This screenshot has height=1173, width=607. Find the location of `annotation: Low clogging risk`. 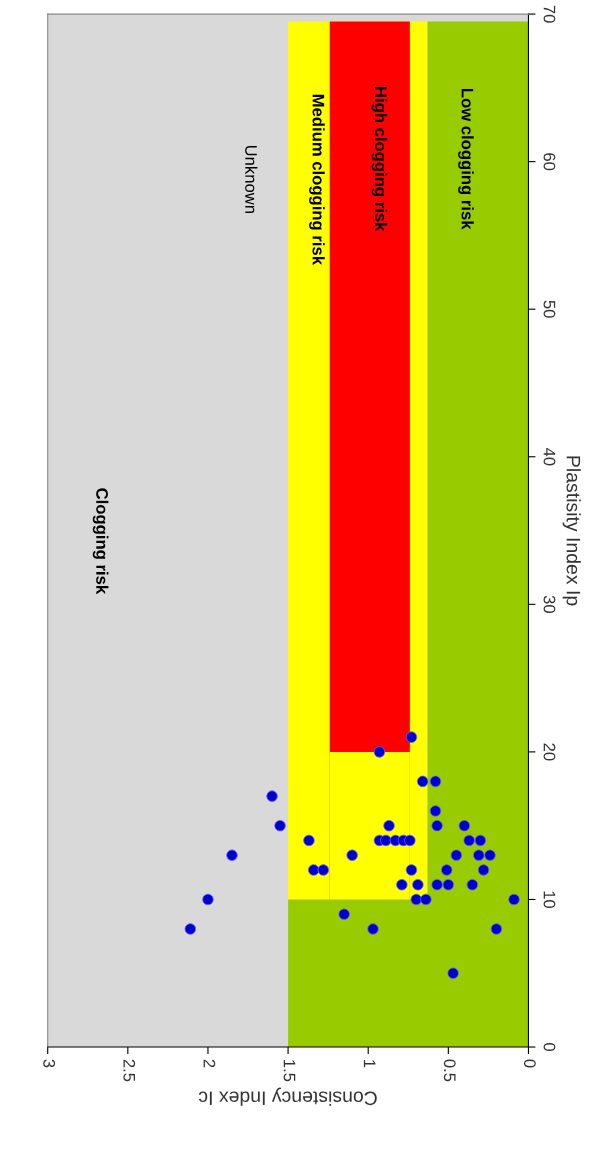

annotation: Low clogging risk is located at coordinates (466, 159).